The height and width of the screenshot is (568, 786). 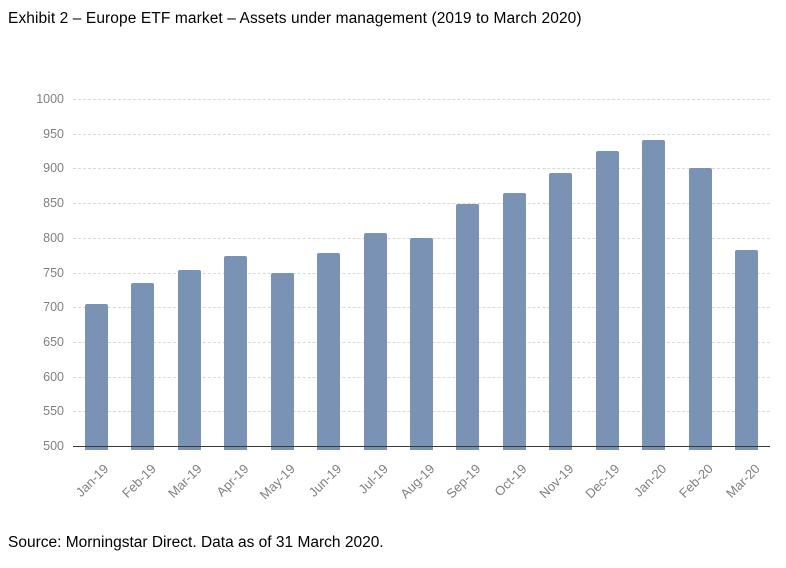 What do you see at coordinates (53, 203) in the screenshot?
I see `y-axis-tick-label: 850` at bounding box center [53, 203].